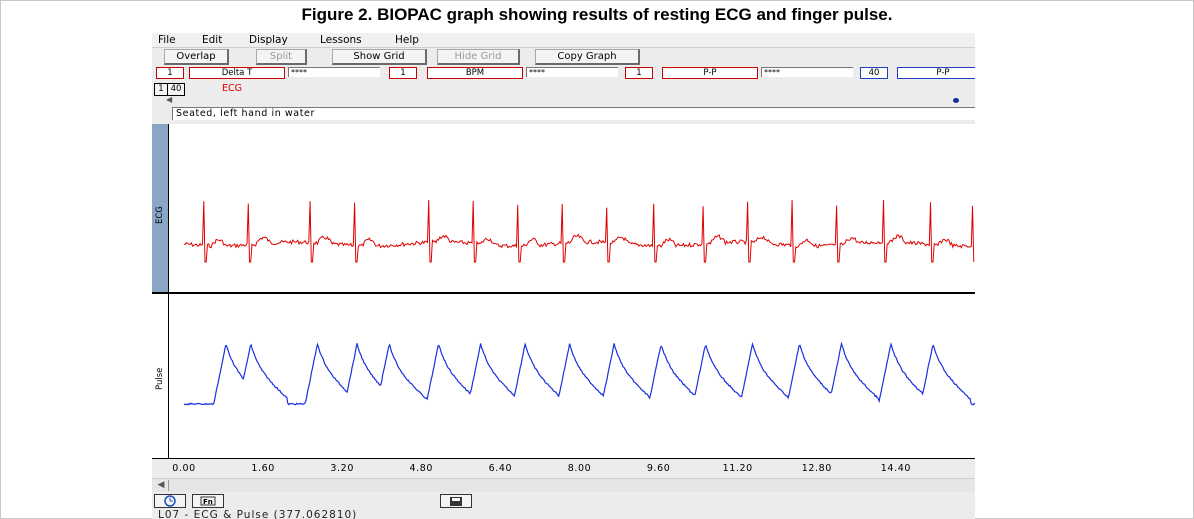 Image resolution: width=1194 pixels, height=519 pixels. I want to click on time-tick: 1.60, so click(263, 468).